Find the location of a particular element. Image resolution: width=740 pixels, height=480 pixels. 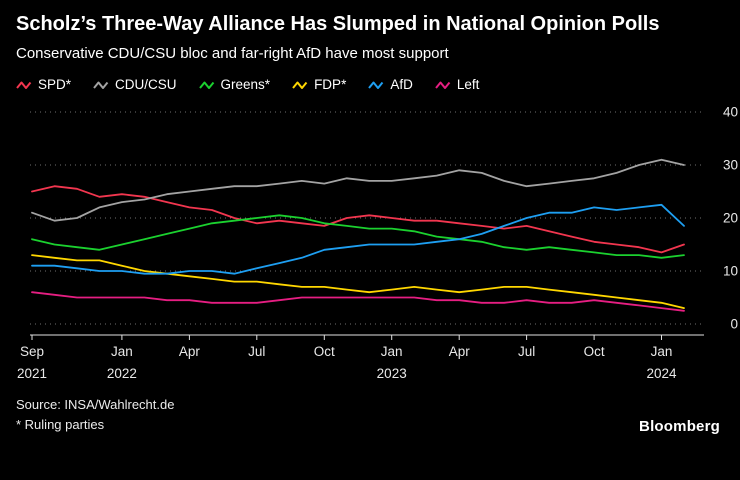

legend-item-fdp: FDP* is located at coordinates (319, 84).